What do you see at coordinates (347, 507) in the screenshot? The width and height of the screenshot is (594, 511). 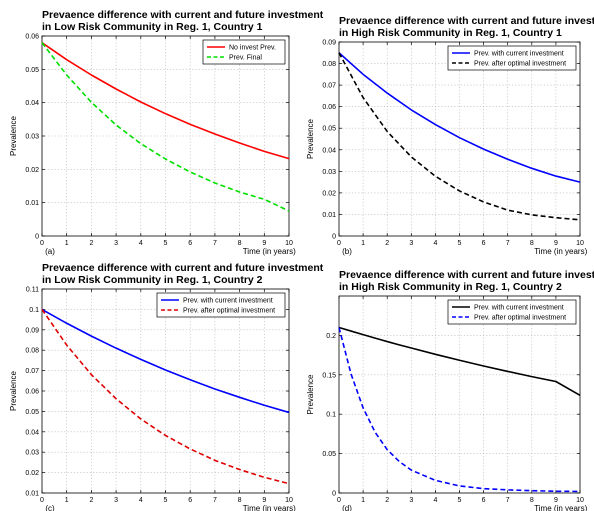 I see `panel-label: (d)` at bounding box center [347, 507].